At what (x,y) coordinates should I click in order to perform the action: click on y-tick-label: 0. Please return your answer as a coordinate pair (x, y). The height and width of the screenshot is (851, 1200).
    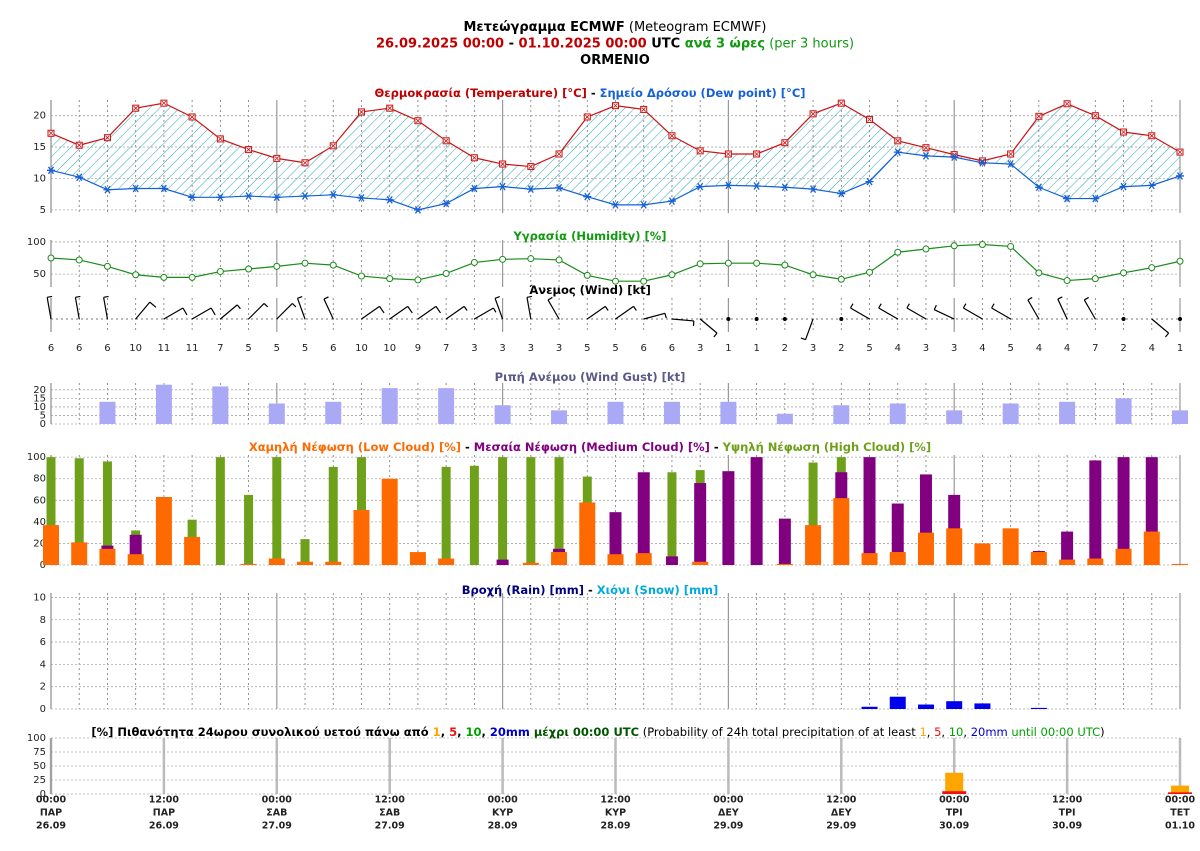
    Looking at the image, I should click on (43, 709).